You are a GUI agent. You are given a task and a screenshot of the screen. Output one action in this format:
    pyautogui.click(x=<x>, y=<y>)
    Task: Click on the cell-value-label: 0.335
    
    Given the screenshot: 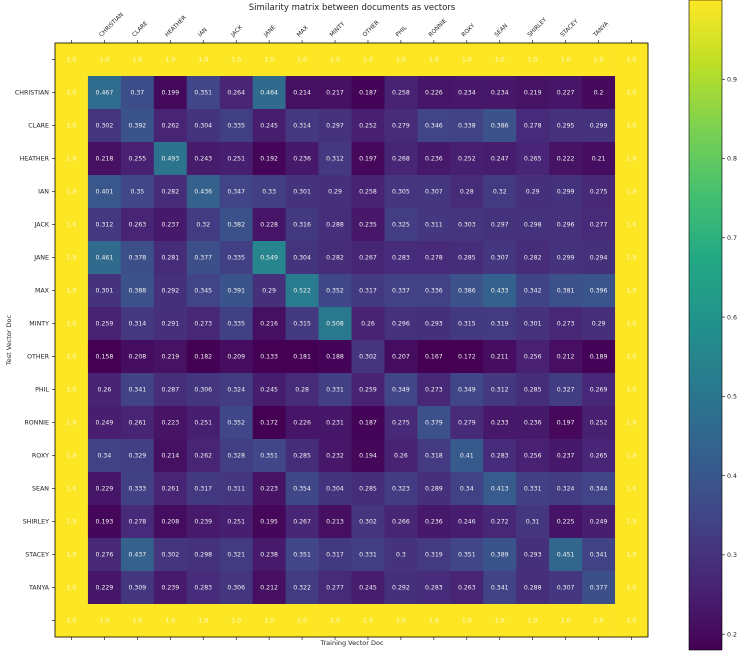 What is the action you would take?
    pyautogui.click(x=236, y=126)
    